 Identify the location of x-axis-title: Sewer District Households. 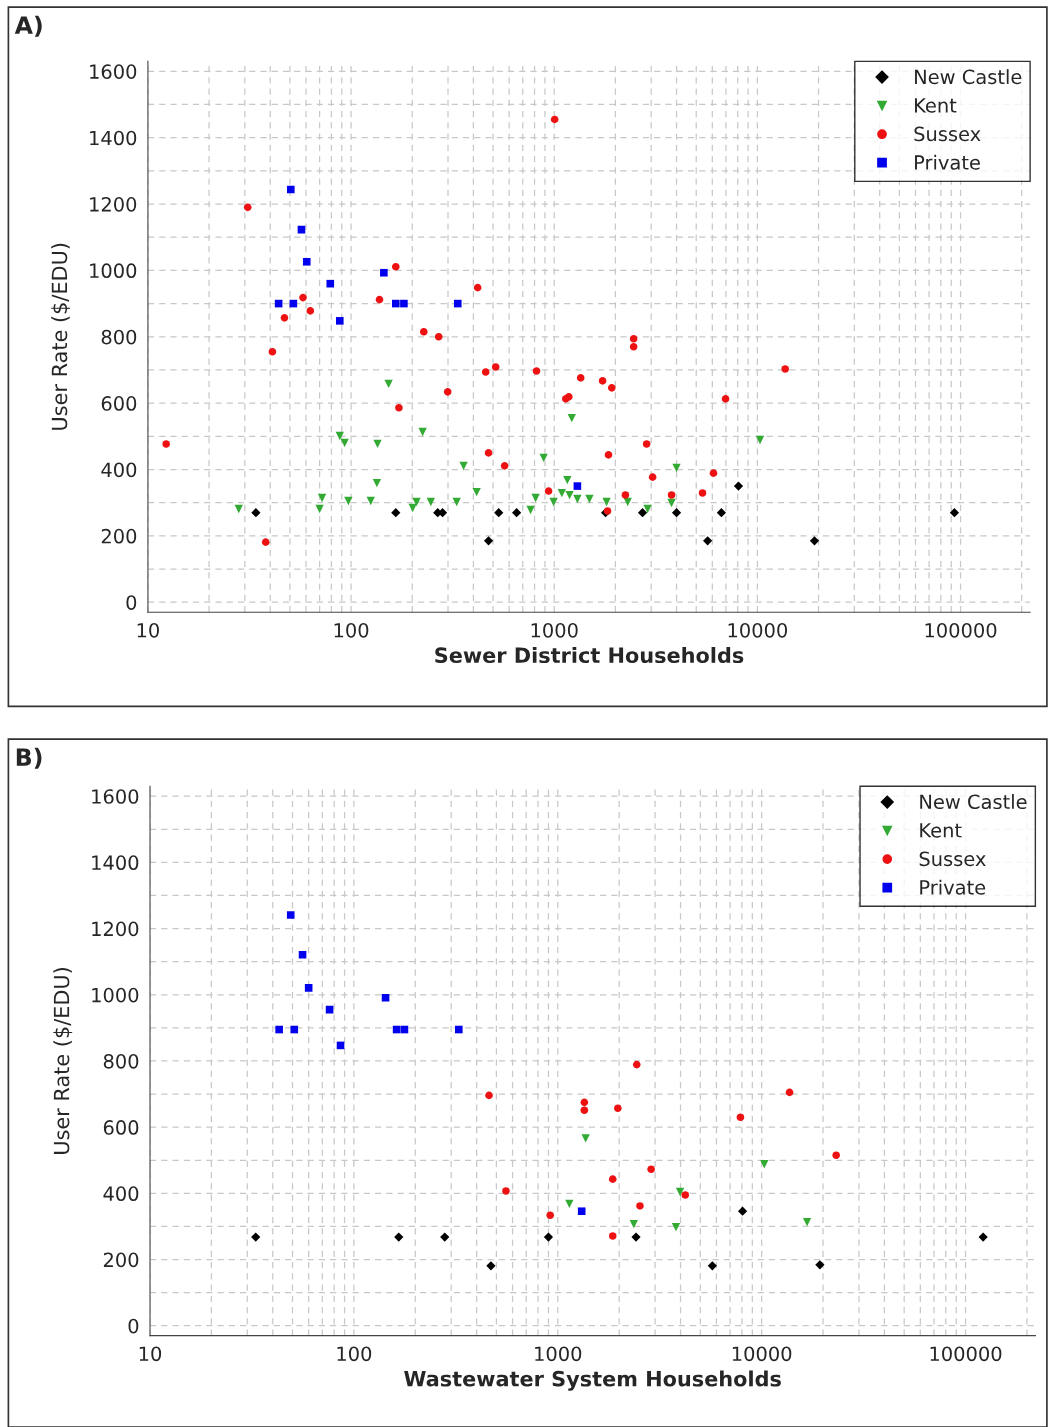
(589, 655).